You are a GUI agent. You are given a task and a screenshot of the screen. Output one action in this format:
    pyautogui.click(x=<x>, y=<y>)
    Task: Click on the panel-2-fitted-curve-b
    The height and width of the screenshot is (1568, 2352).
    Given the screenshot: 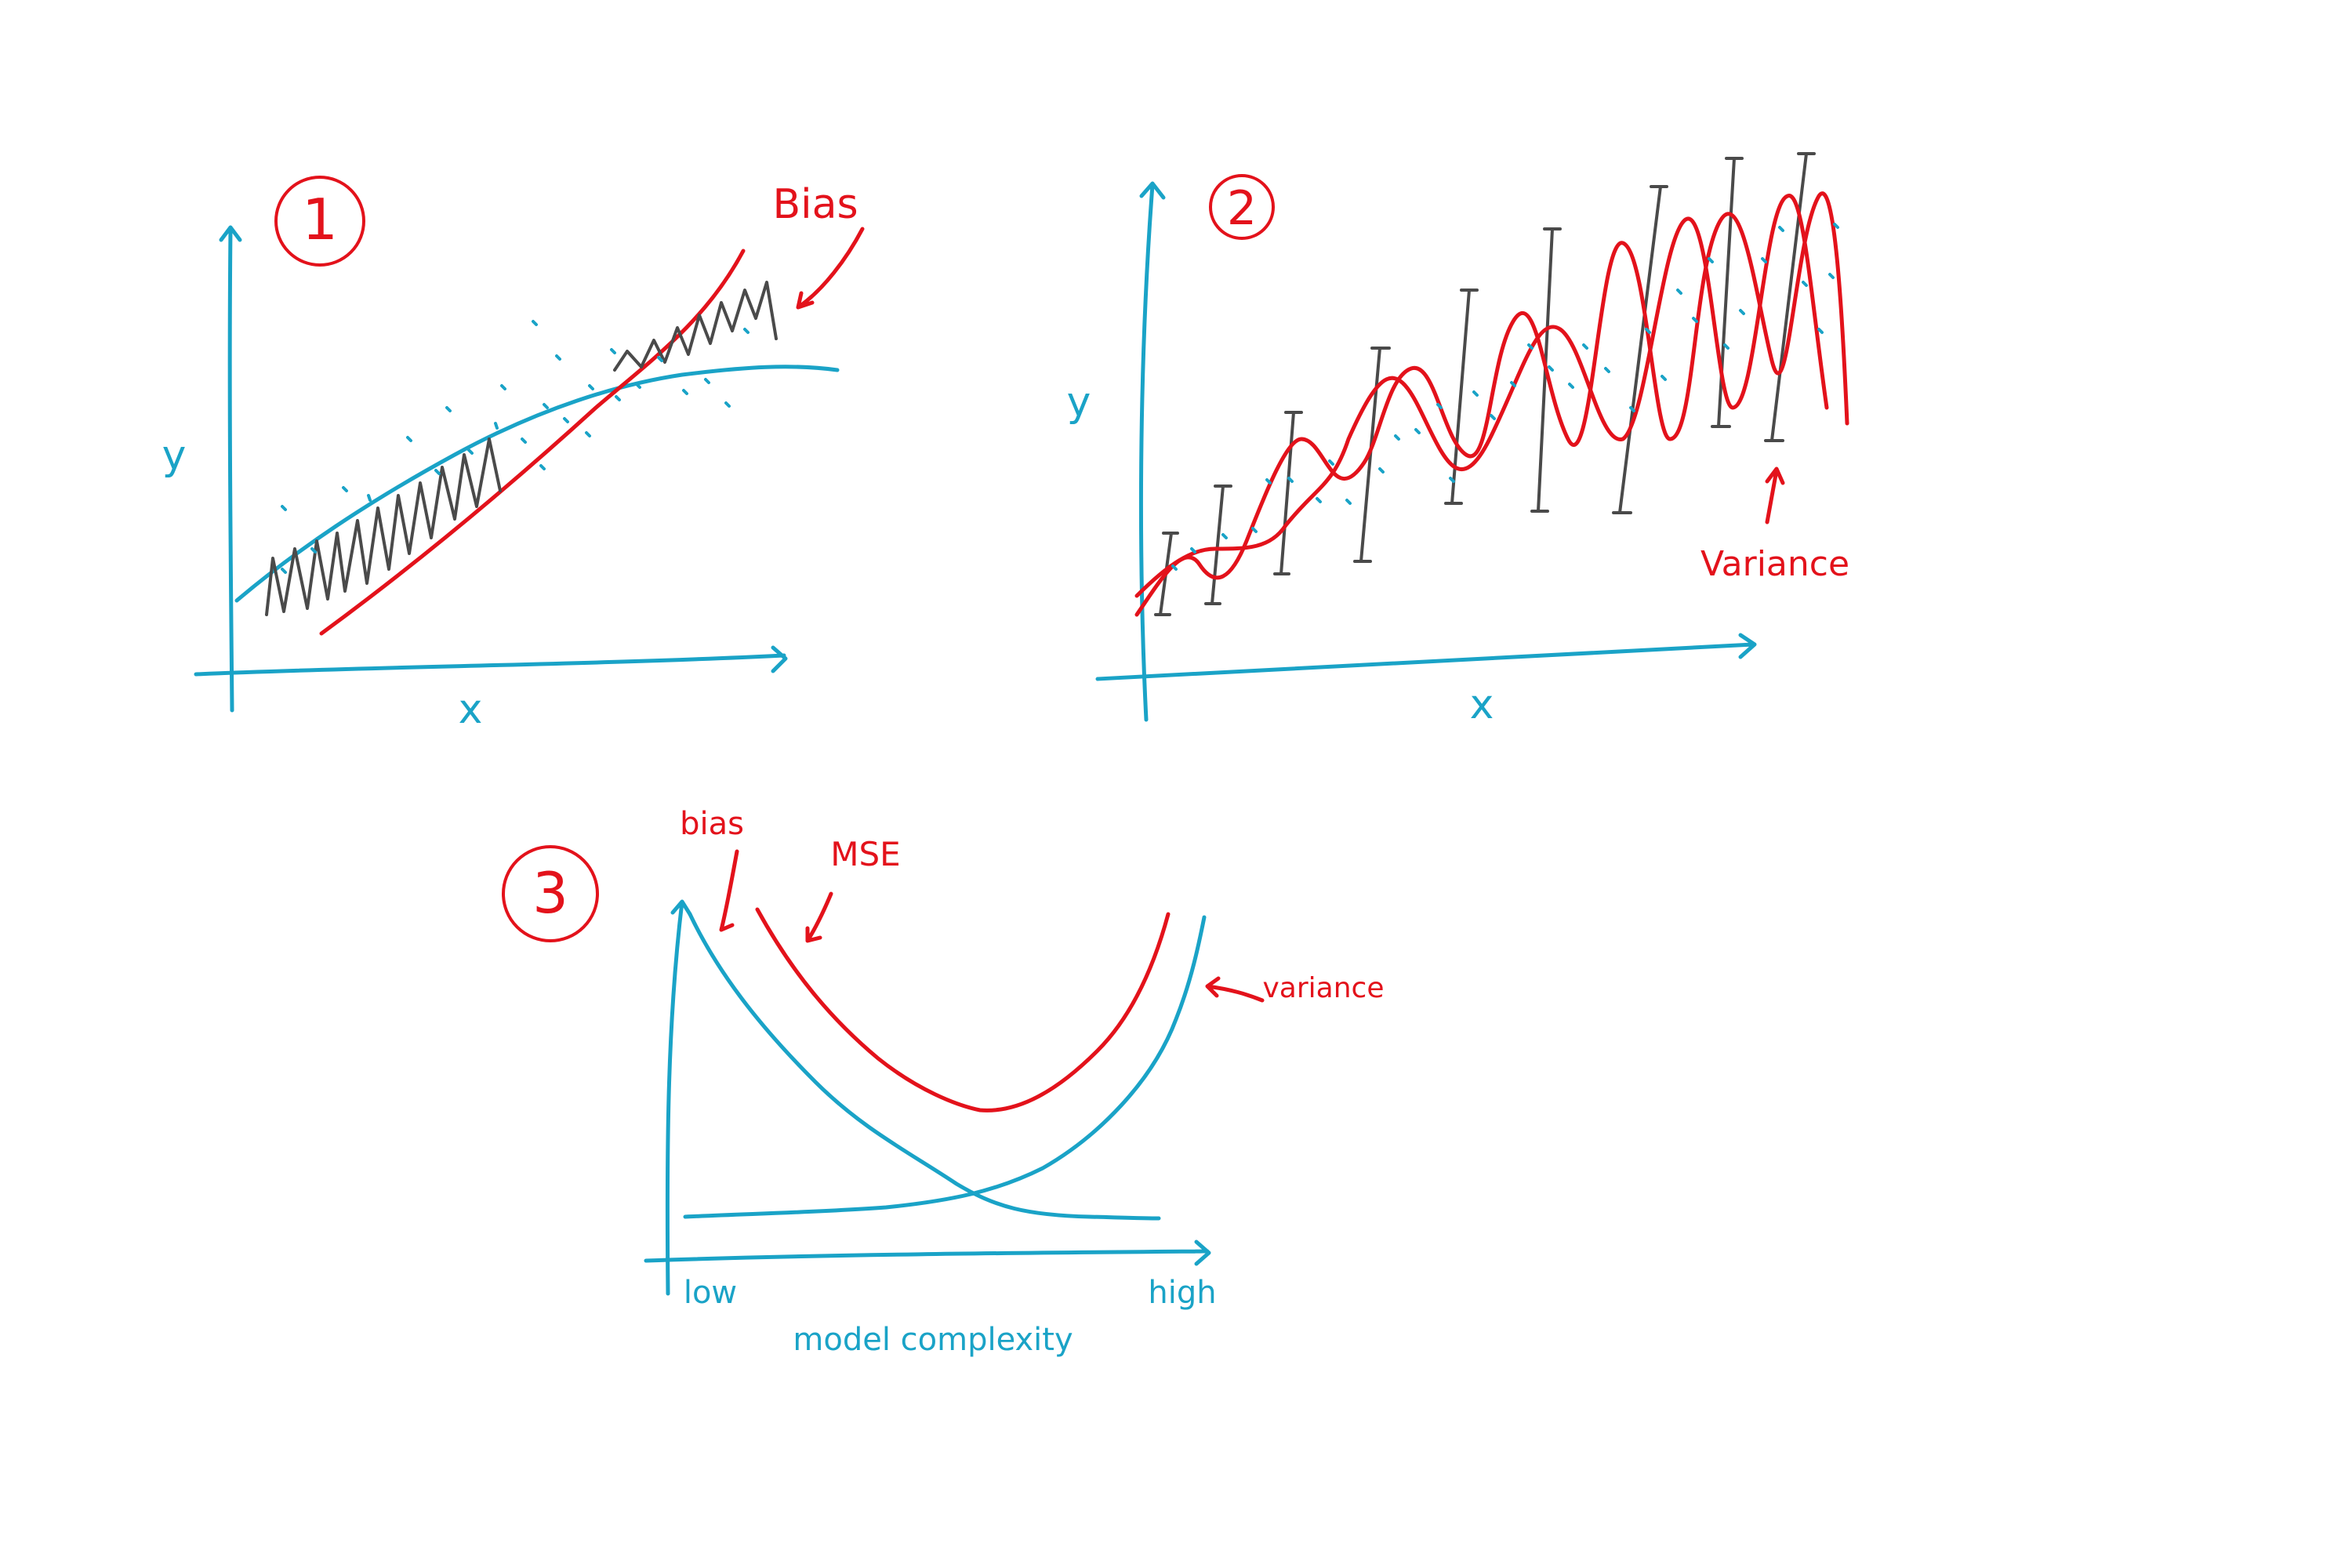 What is the action you would take?
    pyautogui.click(x=1482, y=395)
    